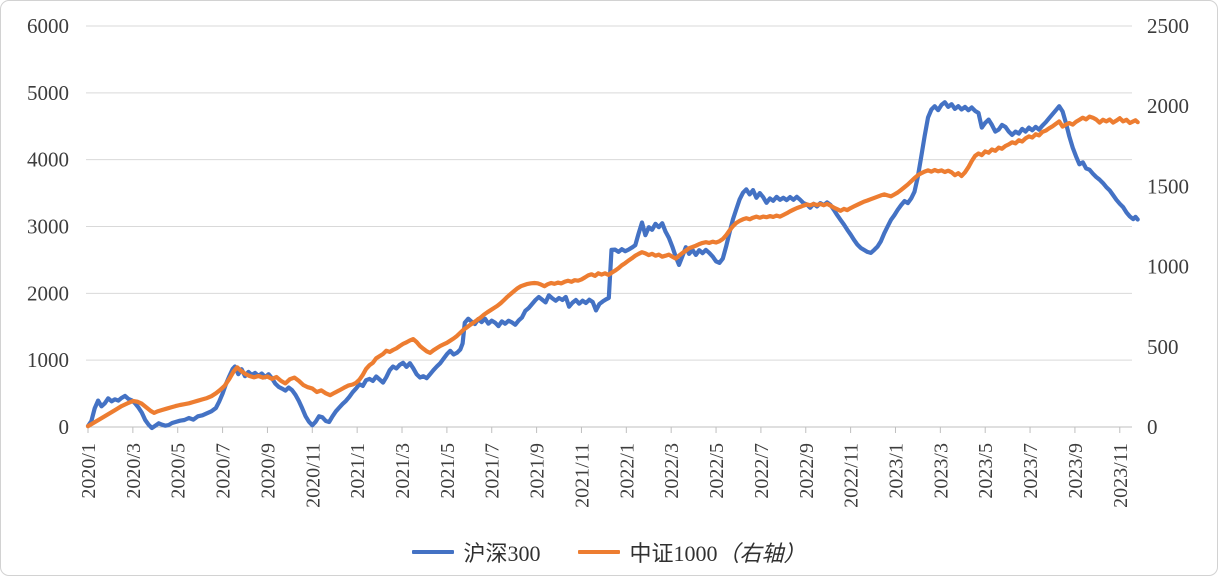 The image size is (1218, 576). I want to click on legend-suffix-zz1000: （右轴）, so click(761, 553).